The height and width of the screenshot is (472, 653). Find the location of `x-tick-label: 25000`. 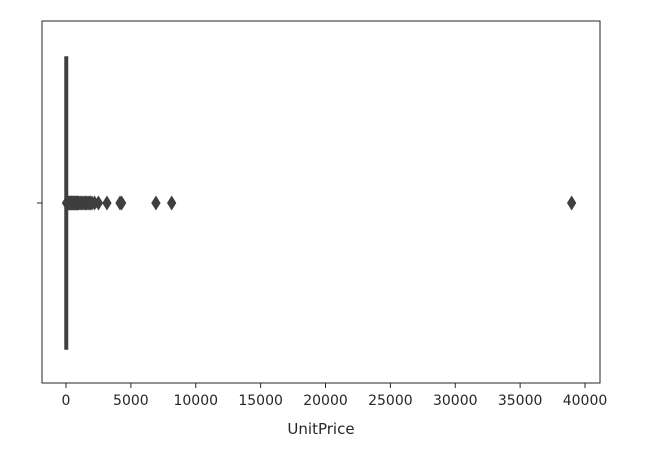

x-tick-label: 25000 is located at coordinates (390, 401).